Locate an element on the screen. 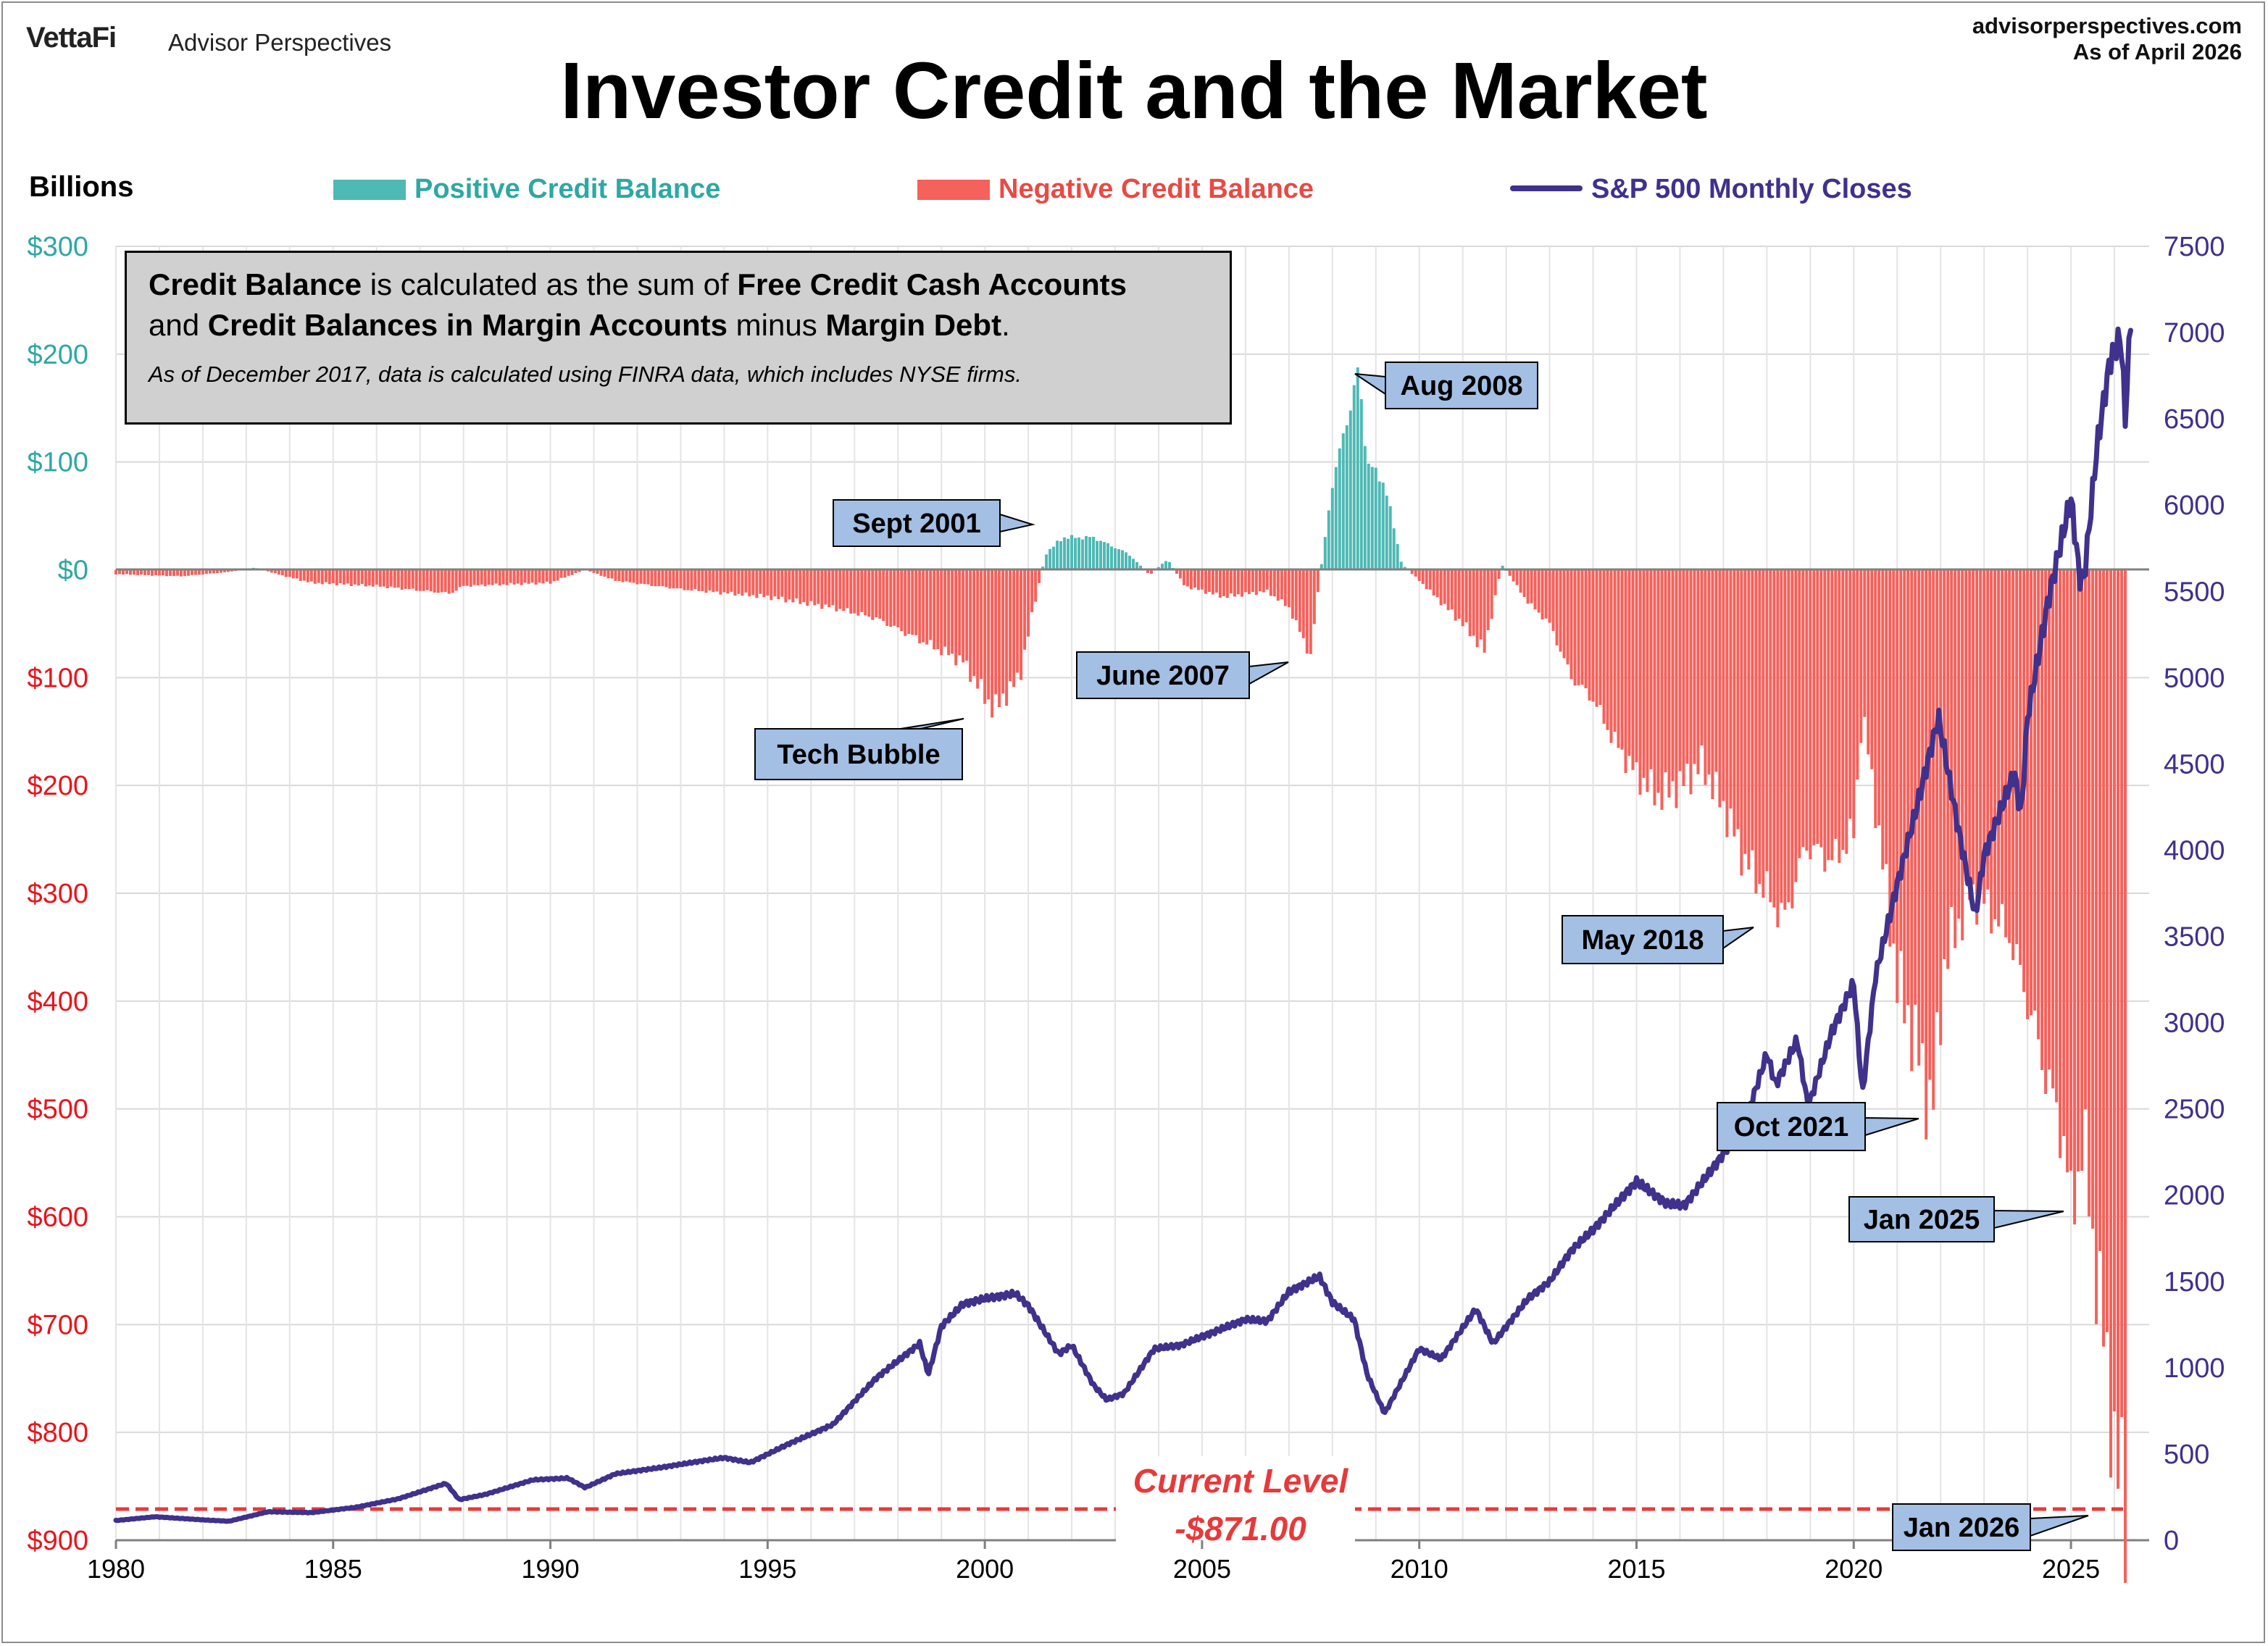 This screenshot has width=2268, height=1646. legend-sp500-label: S&P 500 Monthly Closes is located at coordinates (1752, 189).